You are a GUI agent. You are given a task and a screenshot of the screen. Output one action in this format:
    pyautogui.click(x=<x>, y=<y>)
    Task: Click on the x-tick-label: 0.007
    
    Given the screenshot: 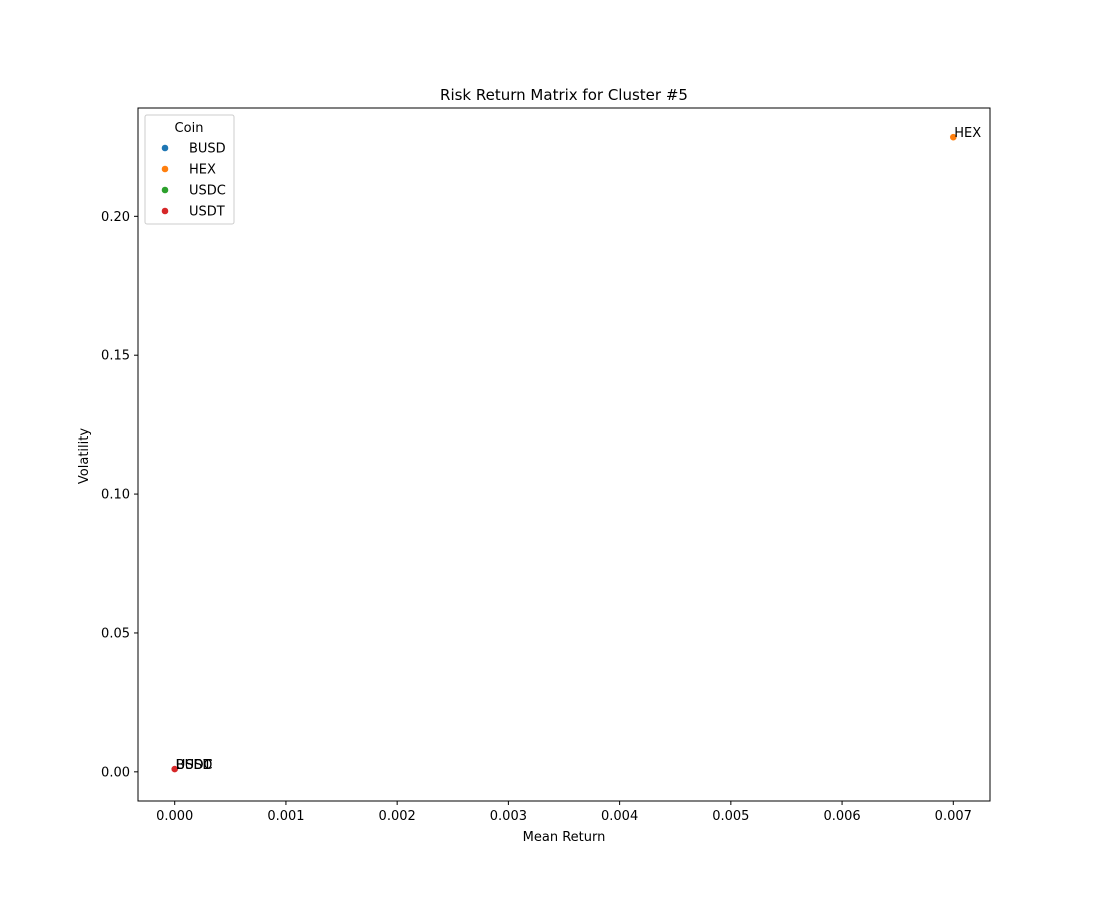 What is the action you would take?
    pyautogui.click(x=953, y=816)
    